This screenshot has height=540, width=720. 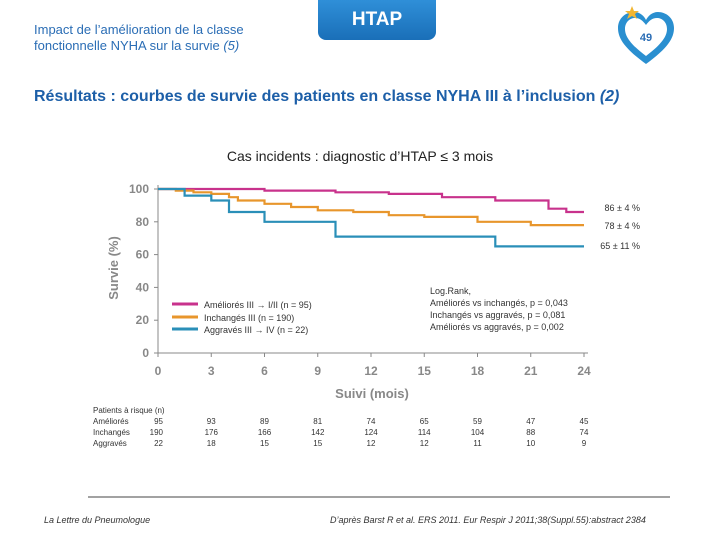 I want to click on page-number: 49, so click(x=646, y=38).